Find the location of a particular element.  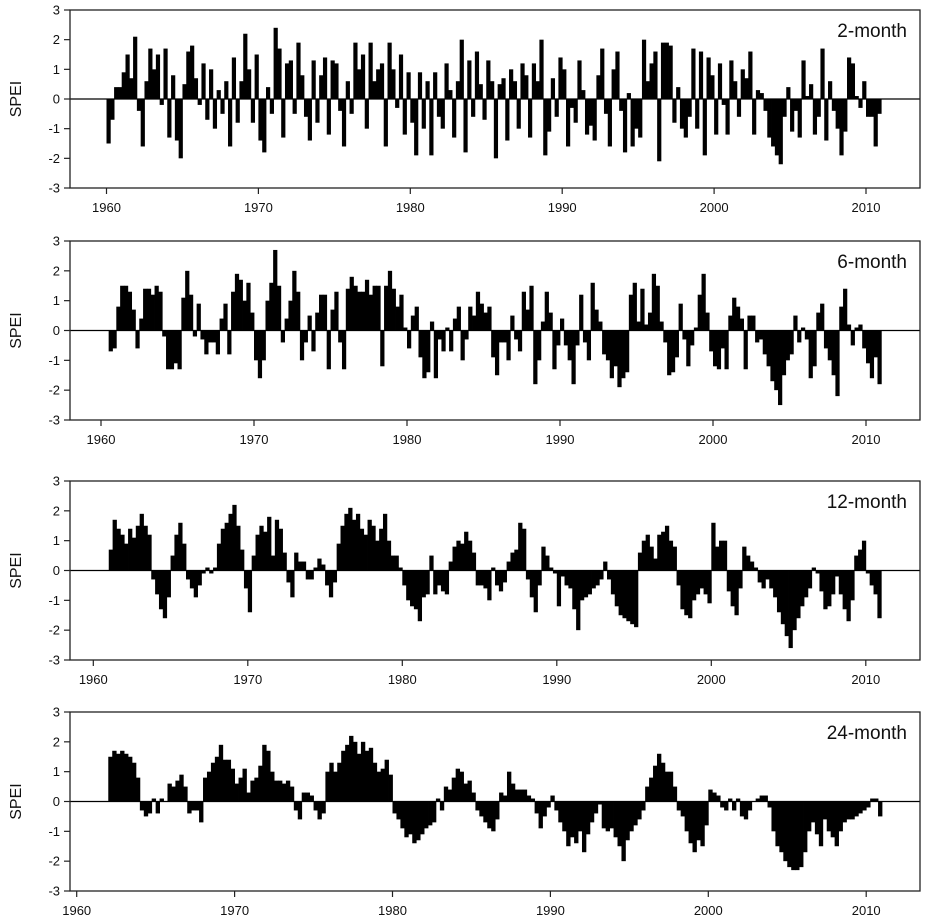

y-tick-label: -2 is located at coordinates (54, 861).